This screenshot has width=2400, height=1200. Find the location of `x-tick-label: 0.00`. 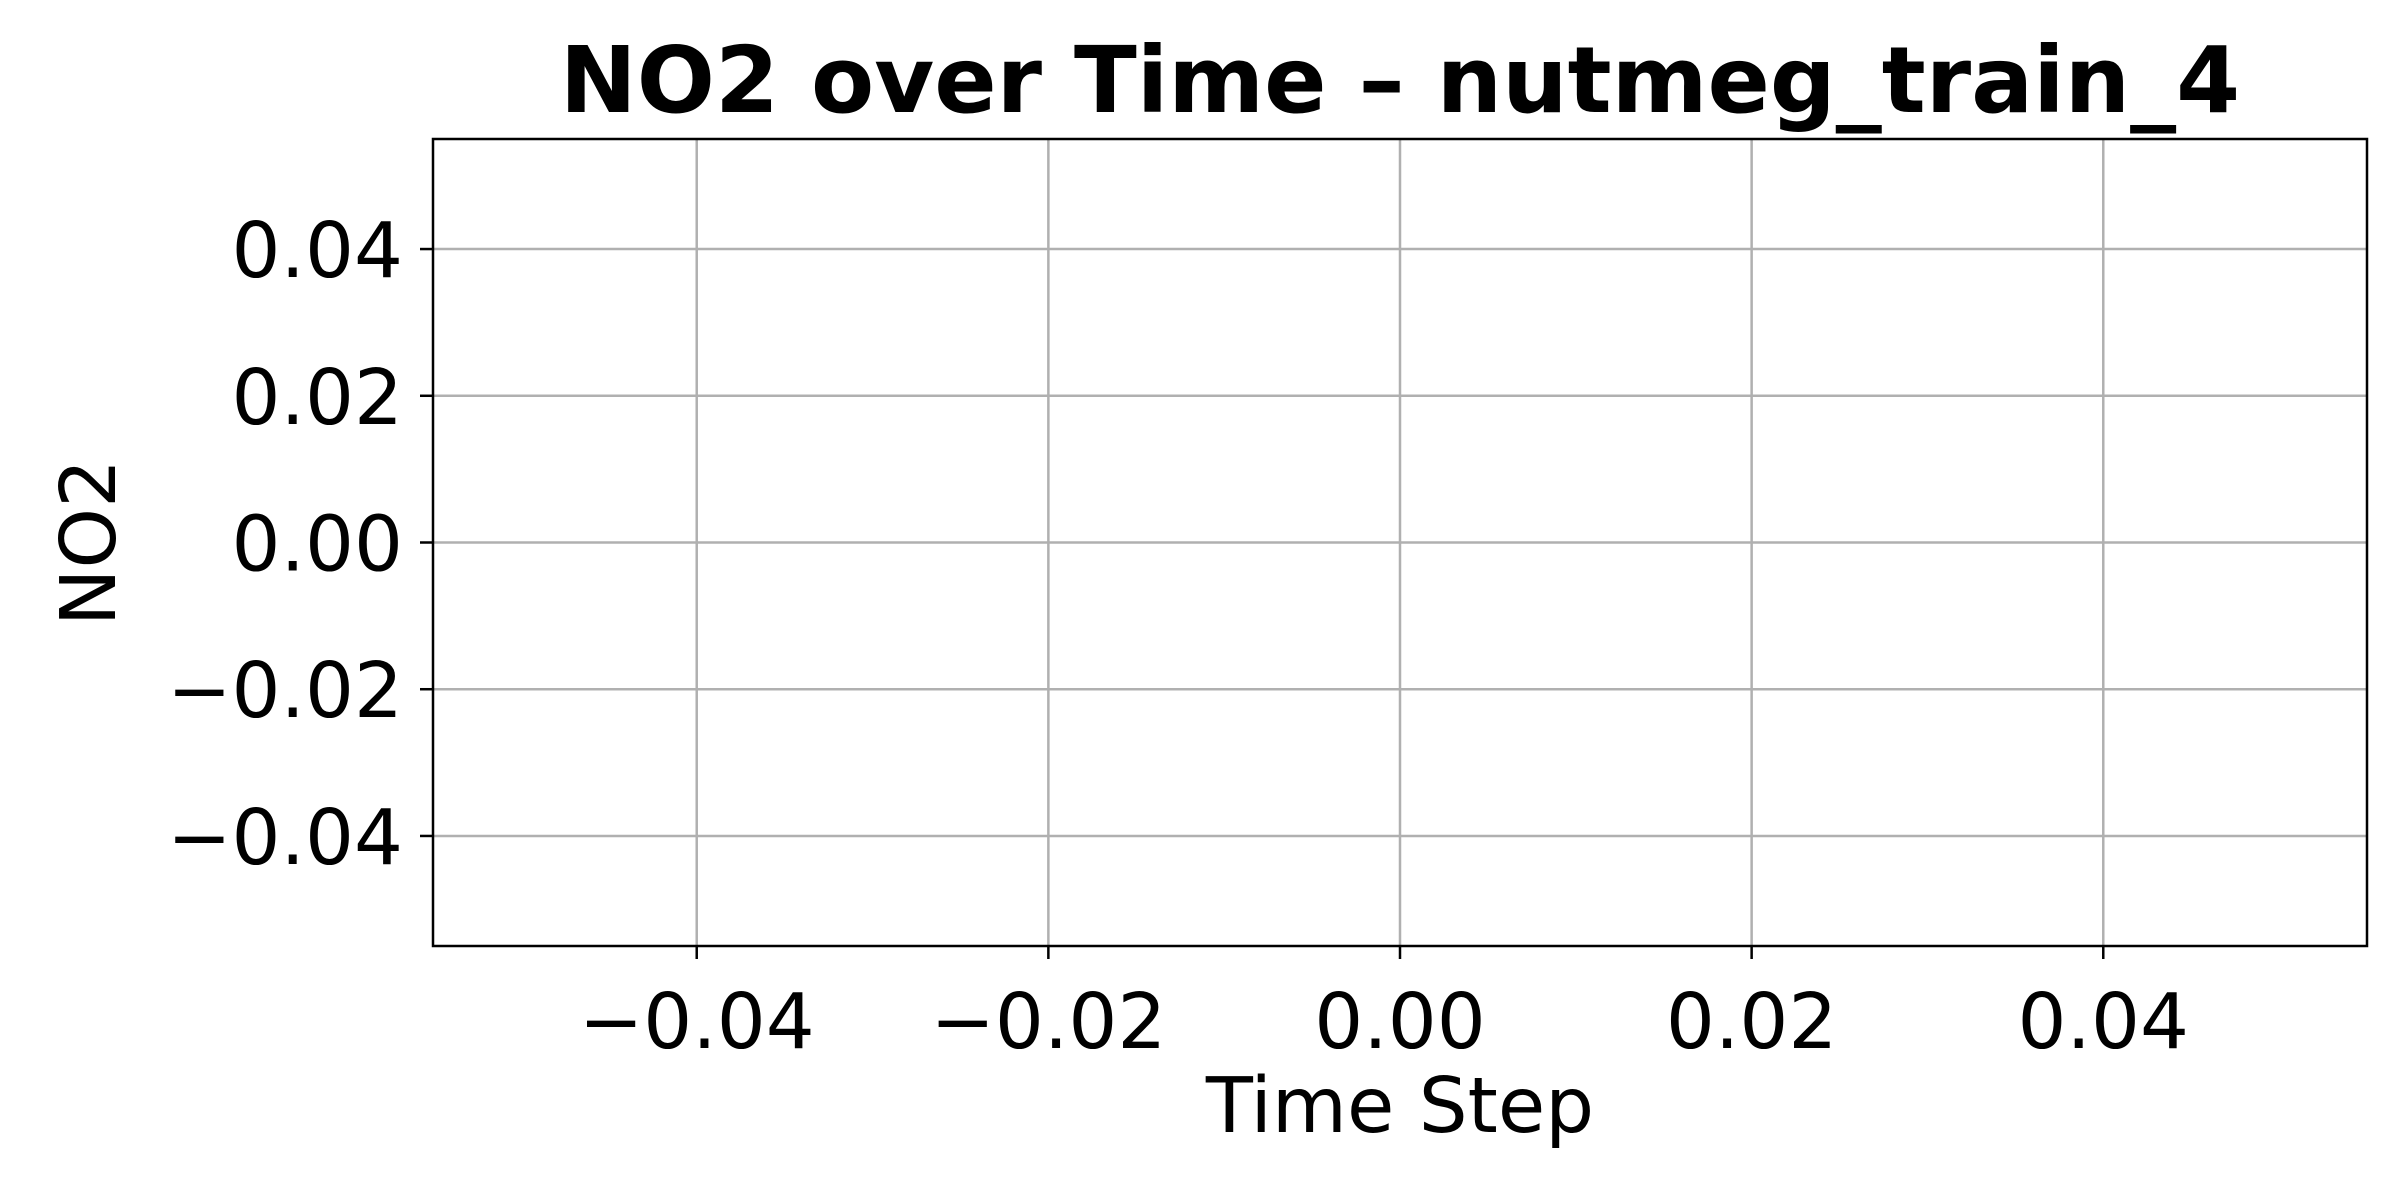

x-tick-label: 0.00 is located at coordinates (1399, 1022).